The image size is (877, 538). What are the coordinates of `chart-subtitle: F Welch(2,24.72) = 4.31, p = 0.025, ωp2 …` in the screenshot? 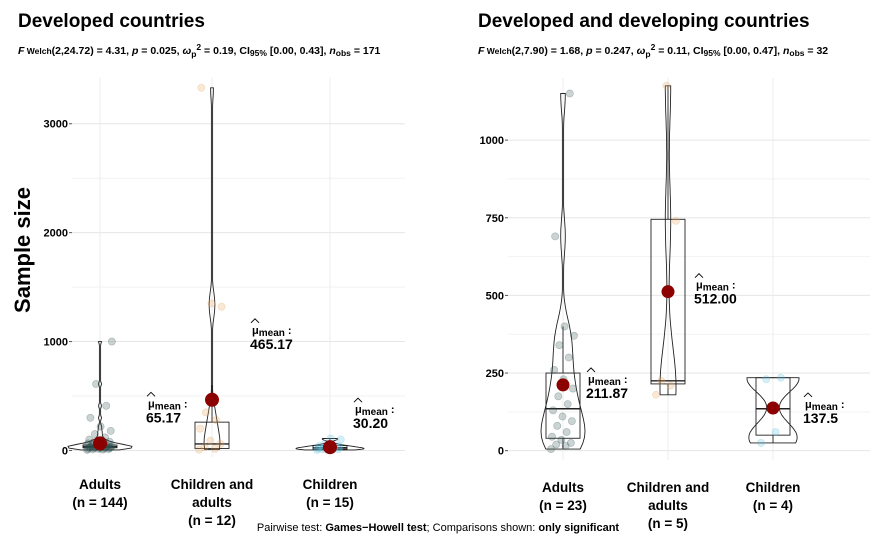 It's located at (199, 50).